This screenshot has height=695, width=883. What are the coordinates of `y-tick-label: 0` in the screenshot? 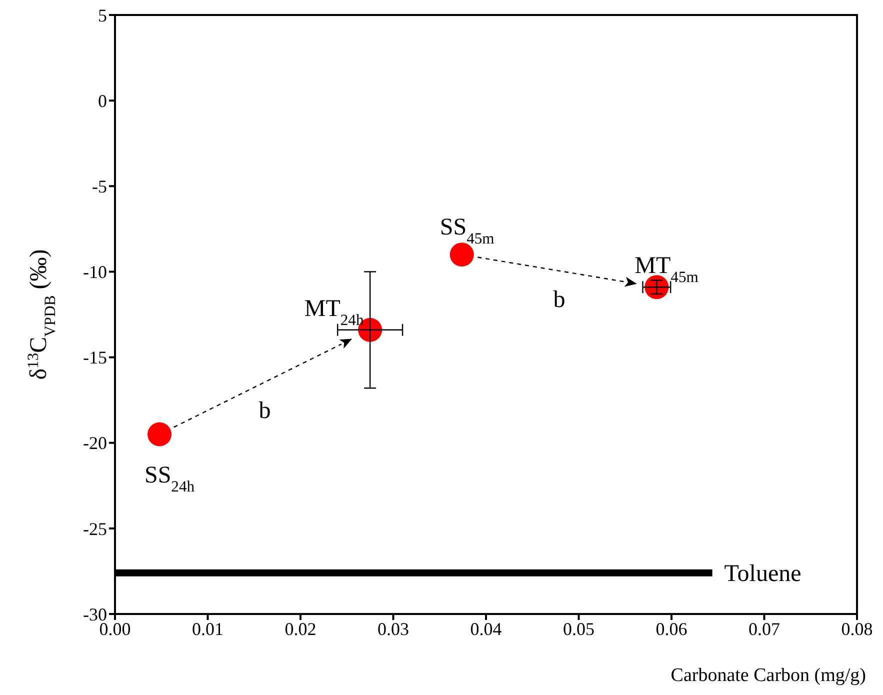 It's located at (102, 100).